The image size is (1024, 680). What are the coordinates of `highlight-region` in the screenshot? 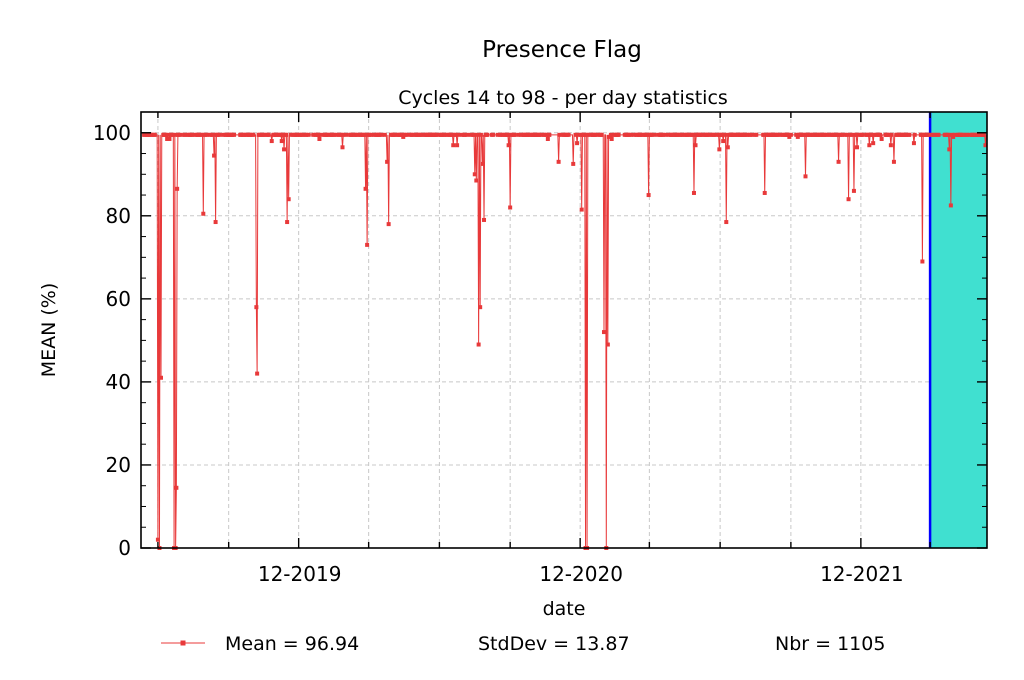 It's located at (958, 330).